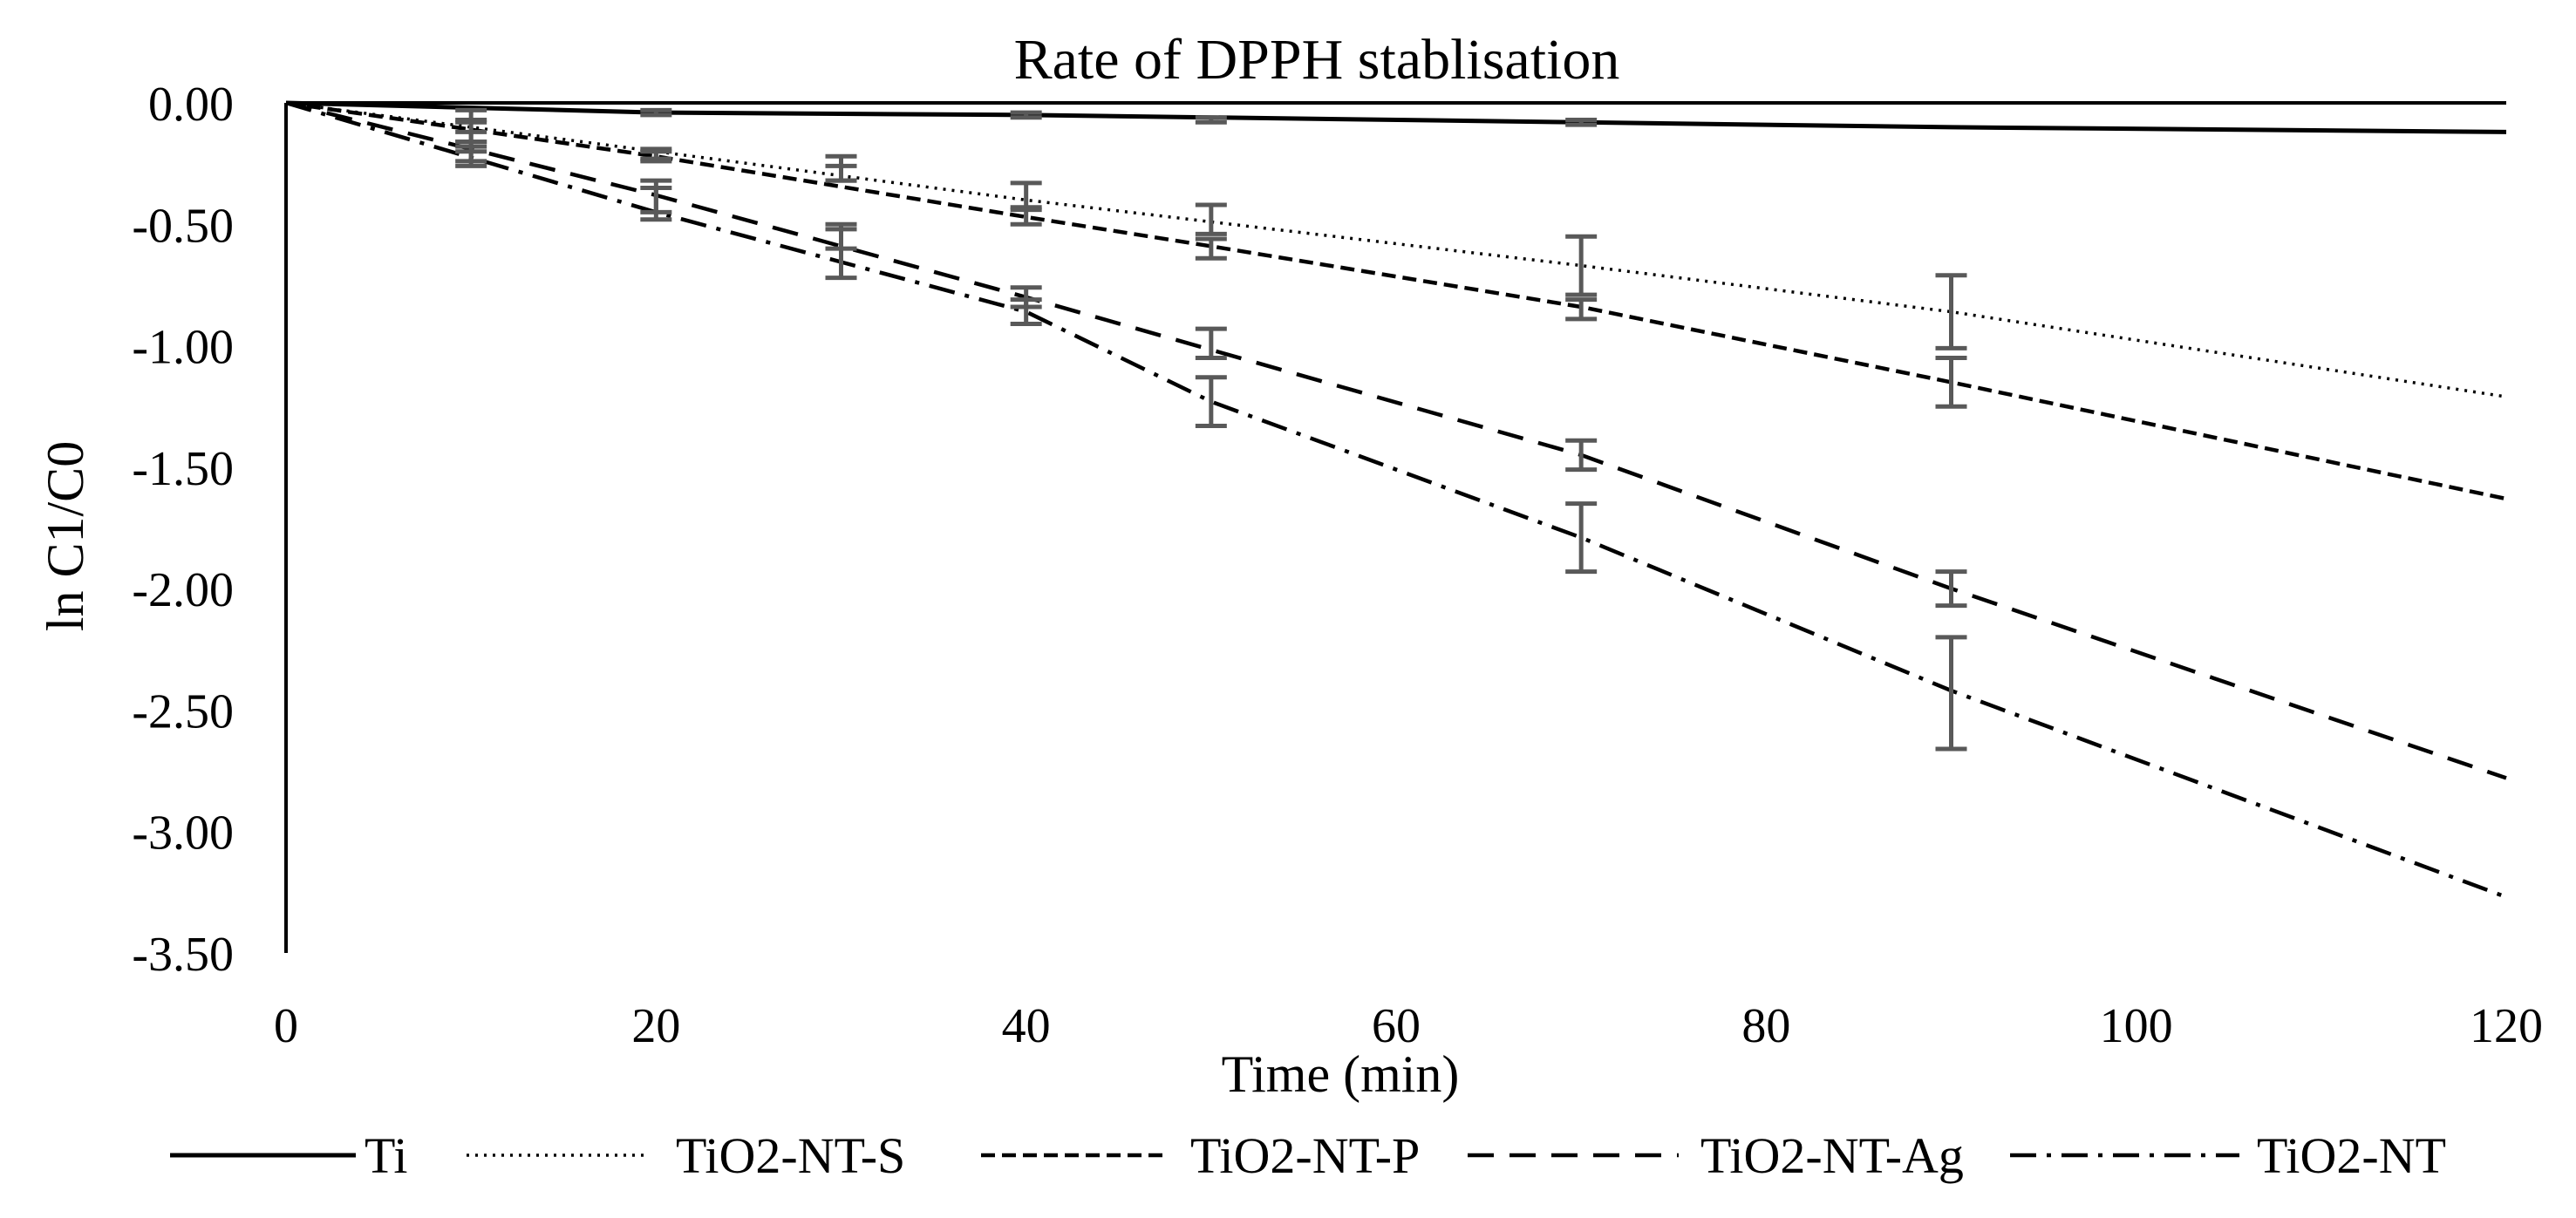 This screenshot has height=1218, width=2576. What do you see at coordinates (1396, 117) in the screenshot?
I see `series-line-ti` at bounding box center [1396, 117].